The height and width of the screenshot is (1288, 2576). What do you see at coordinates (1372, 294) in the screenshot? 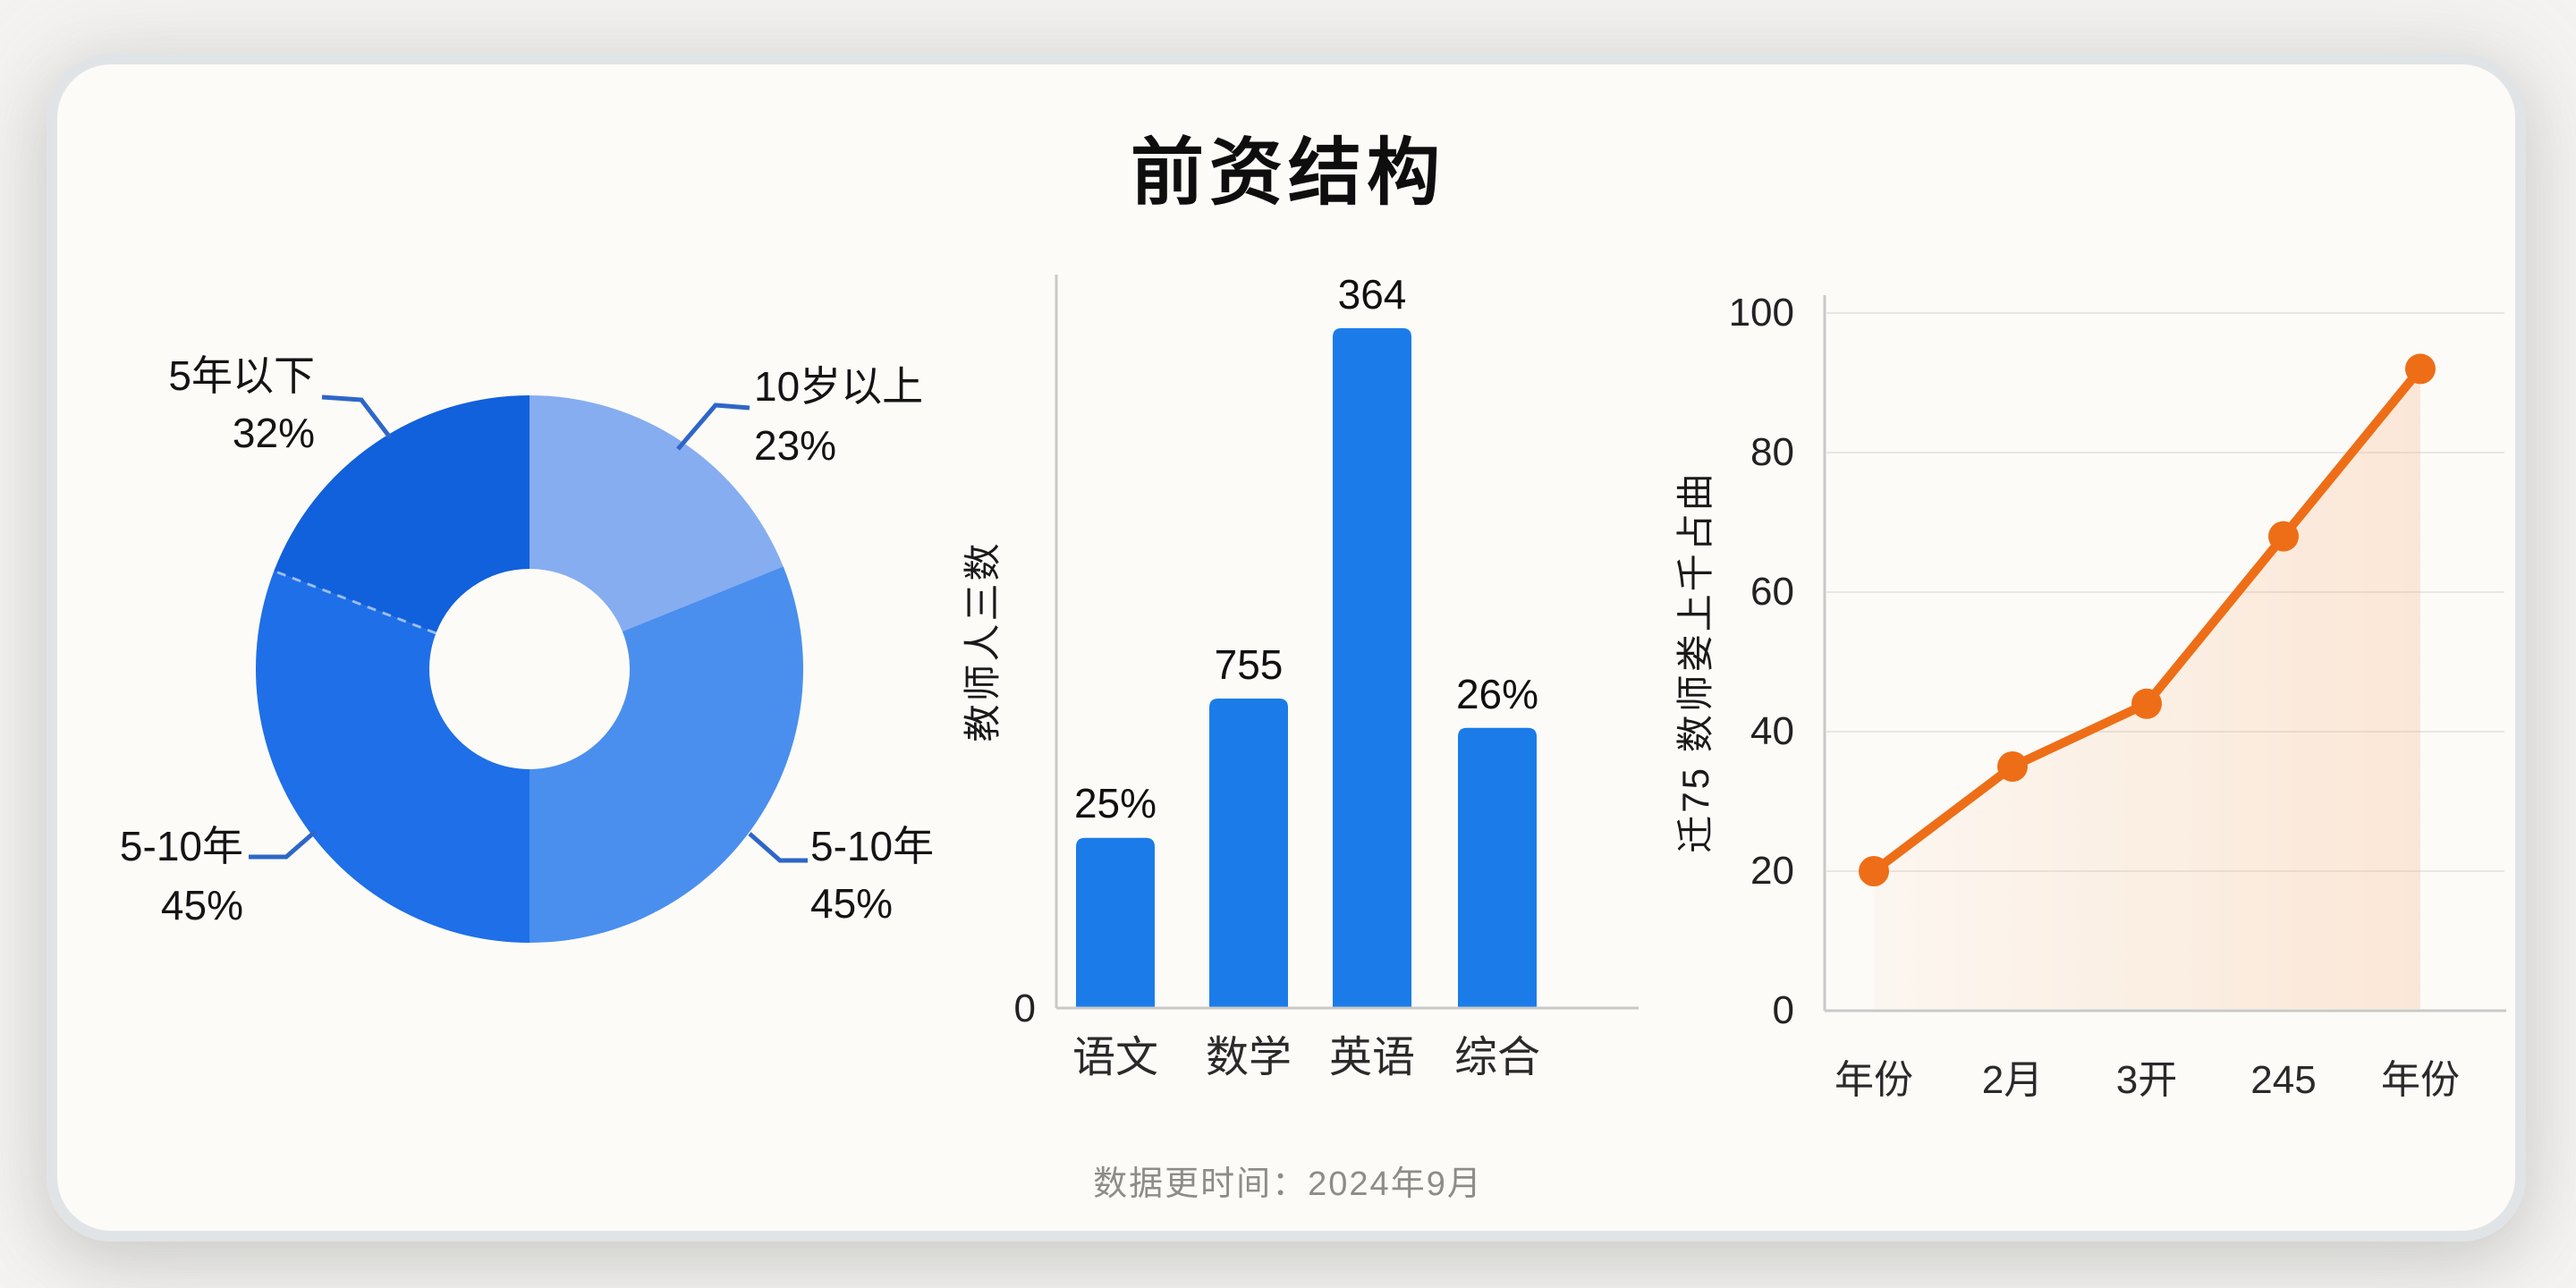
I see `bar-value-label: 364` at bounding box center [1372, 294].